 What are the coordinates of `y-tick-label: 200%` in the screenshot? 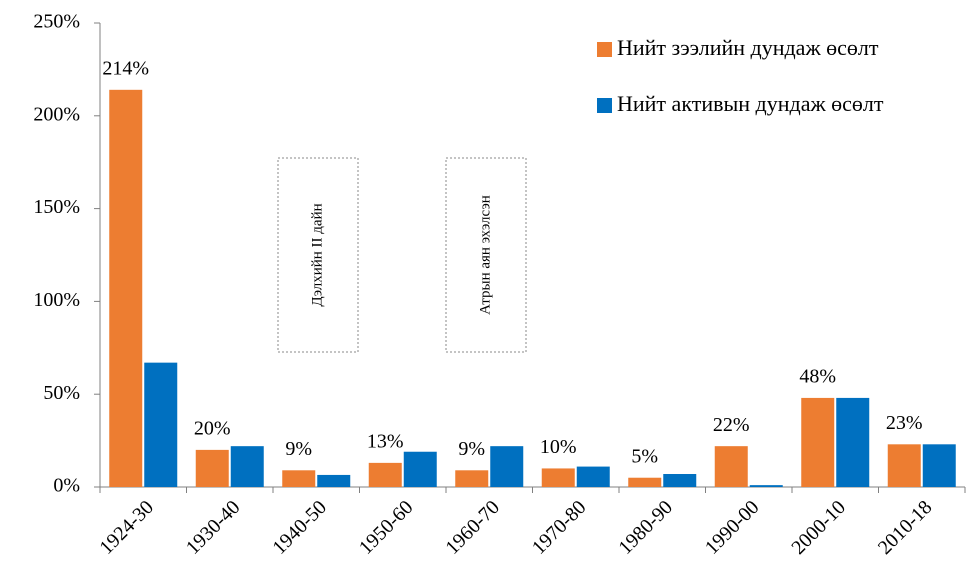 It's located at (56, 114).